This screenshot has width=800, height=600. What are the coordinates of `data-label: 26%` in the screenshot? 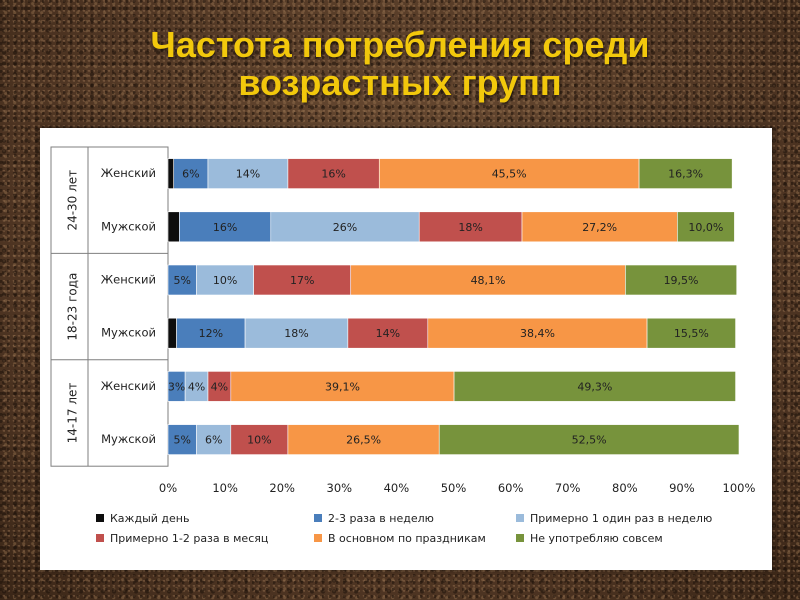 It's located at (345, 227).